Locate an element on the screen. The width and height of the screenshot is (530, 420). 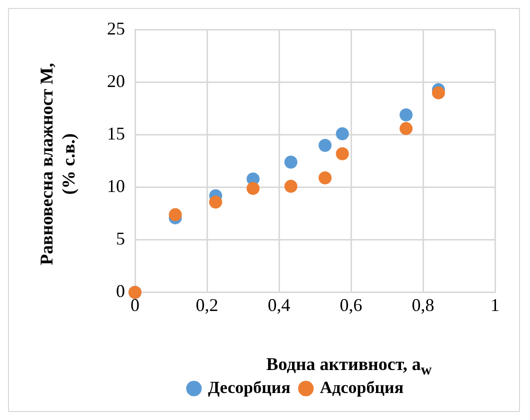
x-tick-label: 0,6 is located at coordinates (351, 304).